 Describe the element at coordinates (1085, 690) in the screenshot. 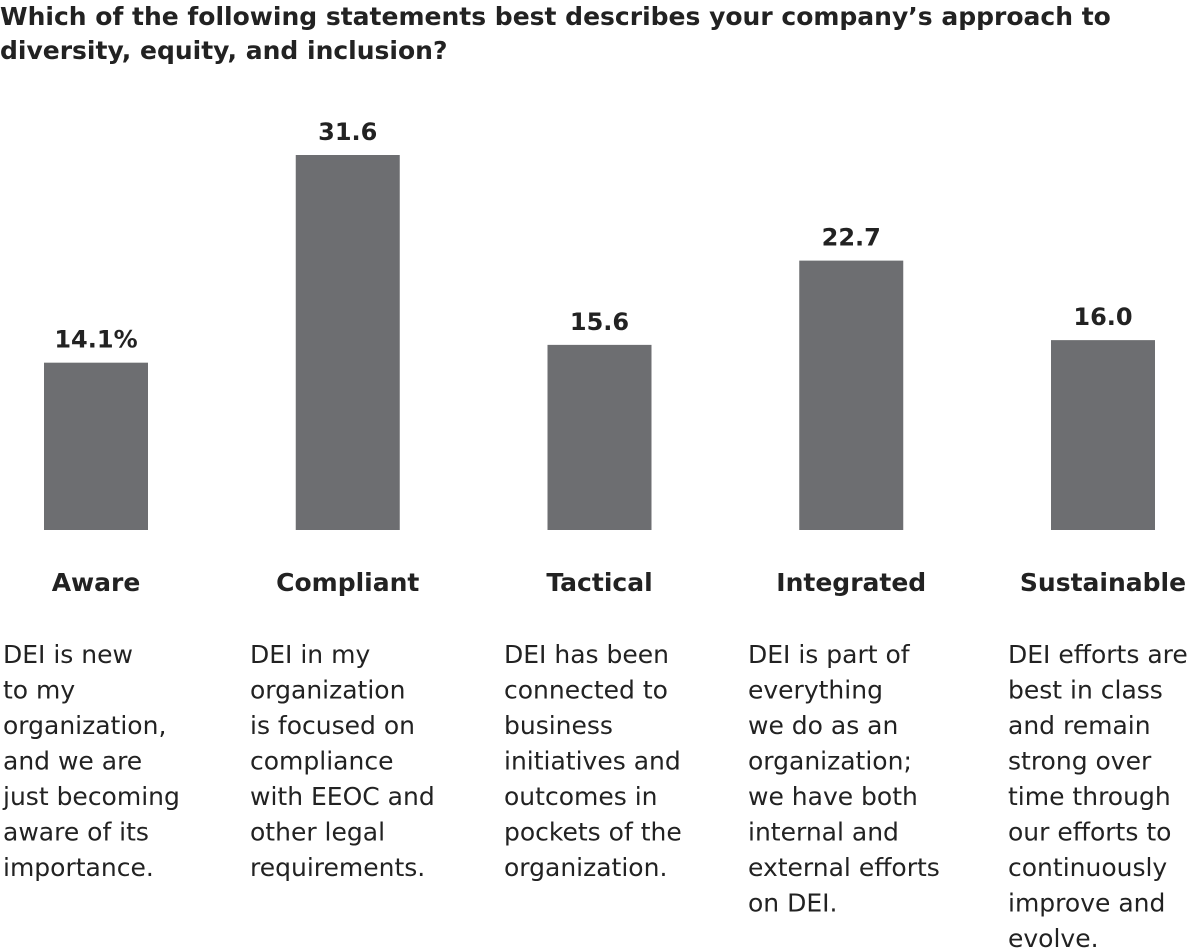

I see `description-line: best in class` at that location.